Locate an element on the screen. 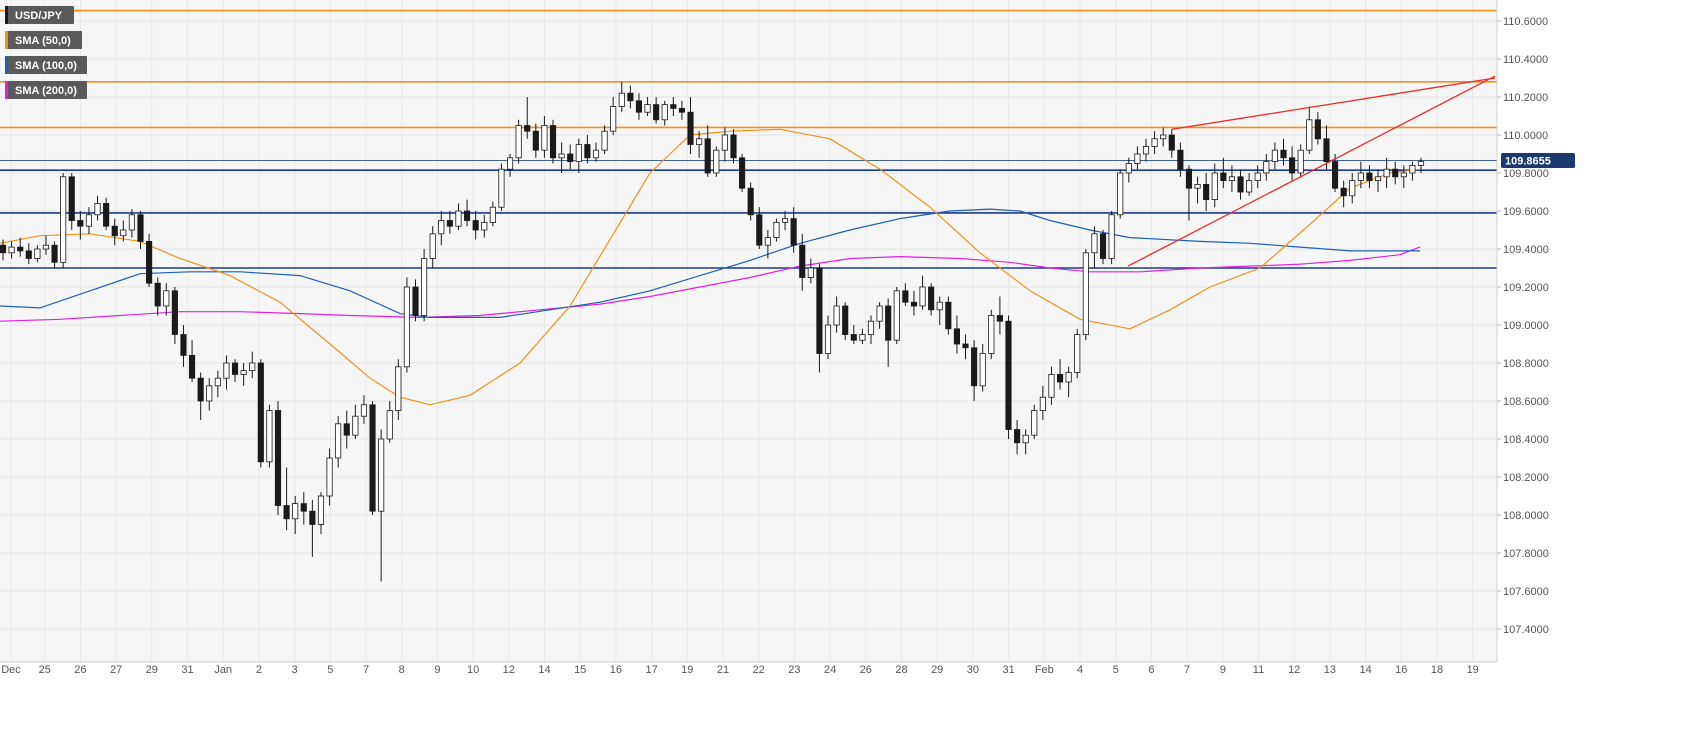 Image resolution: width=1707 pixels, height=742 pixels. x-tick-label: 23 is located at coordinates (794, 670).